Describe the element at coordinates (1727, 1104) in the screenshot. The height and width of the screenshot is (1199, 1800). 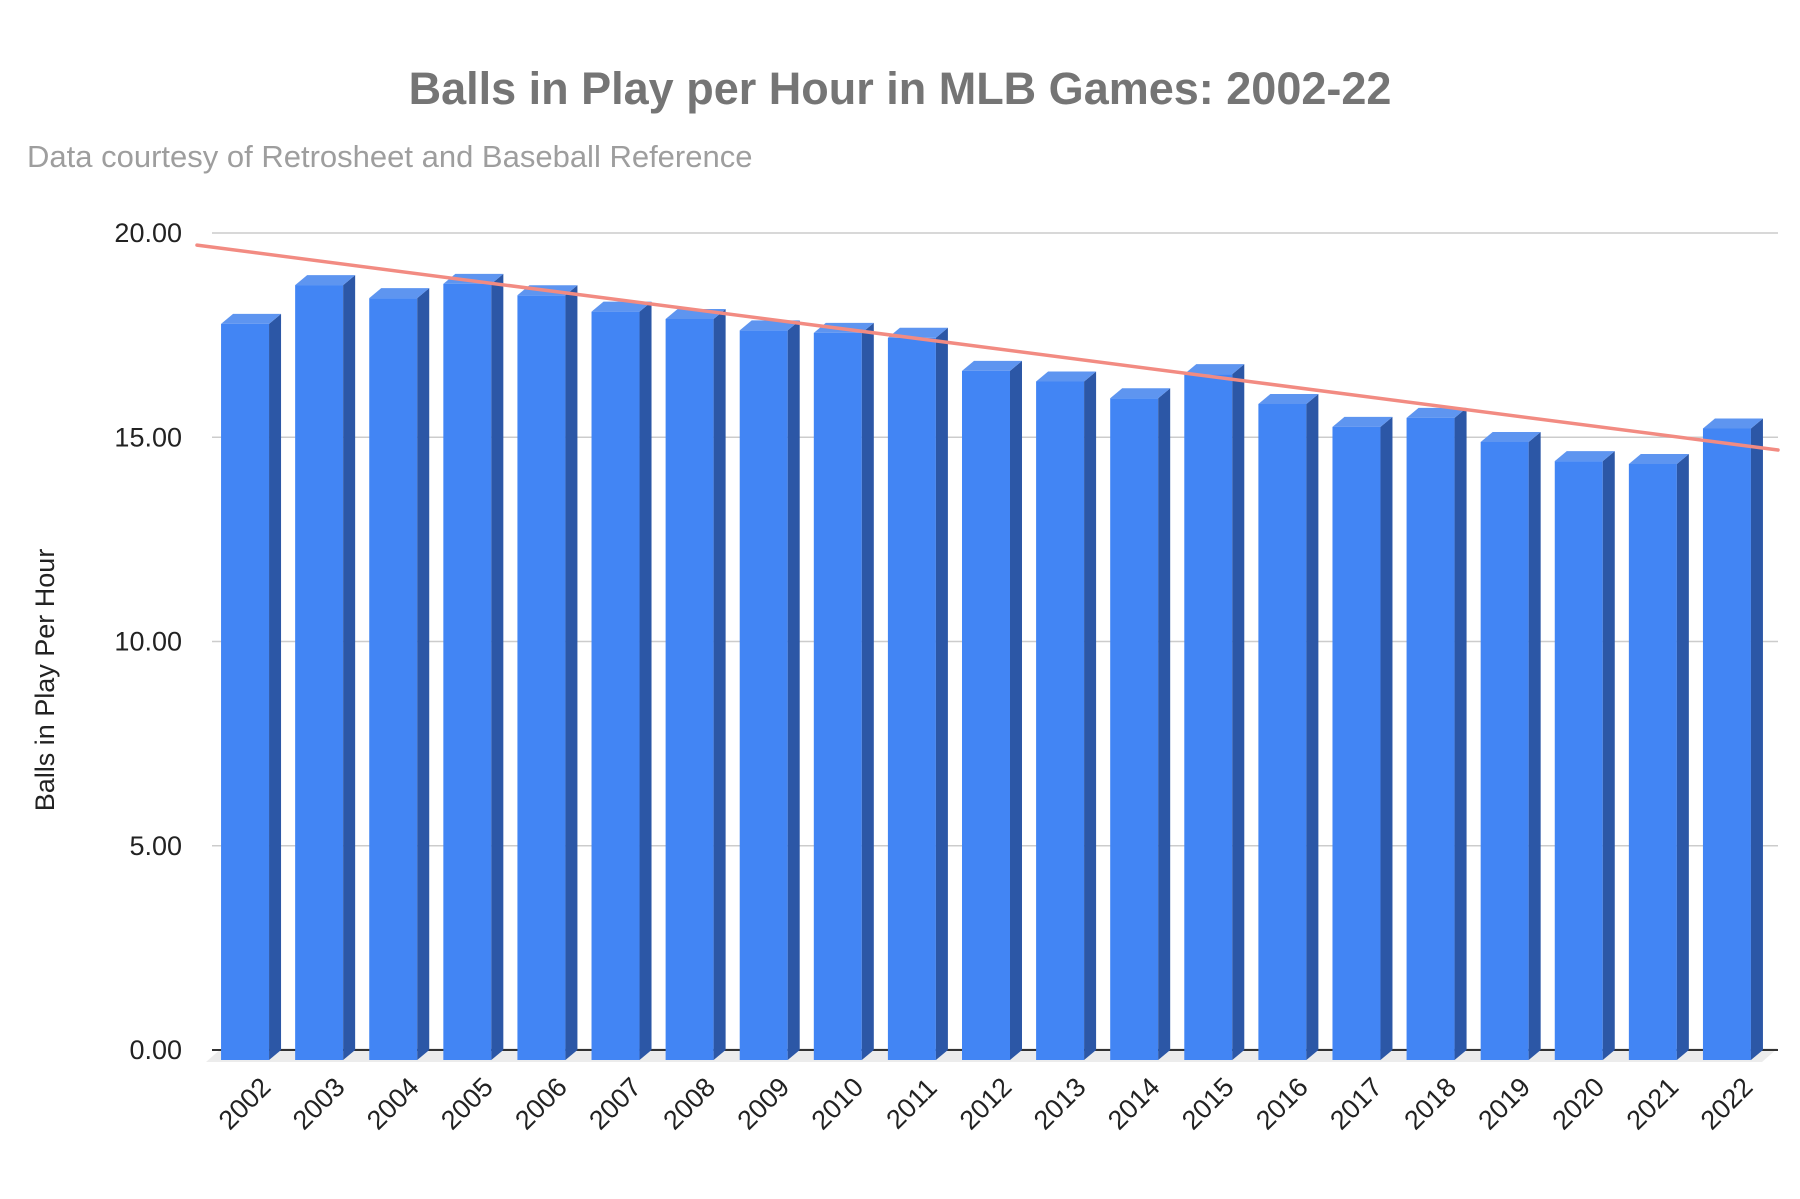
I see `x-tick-label: 2022` at that location.